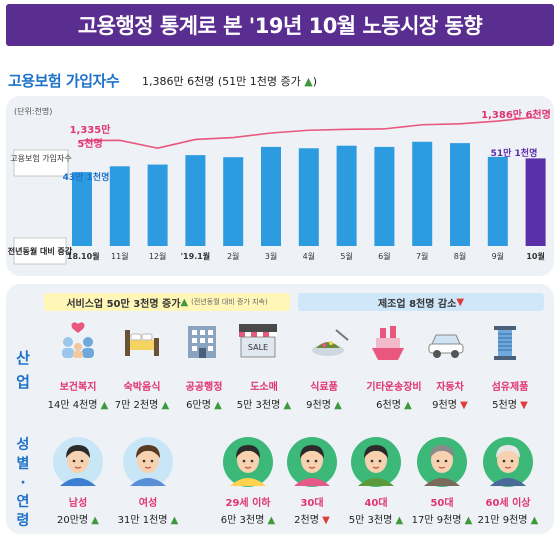  I want to click on group-value-0: 20만명 ▲, so click(78, 518).